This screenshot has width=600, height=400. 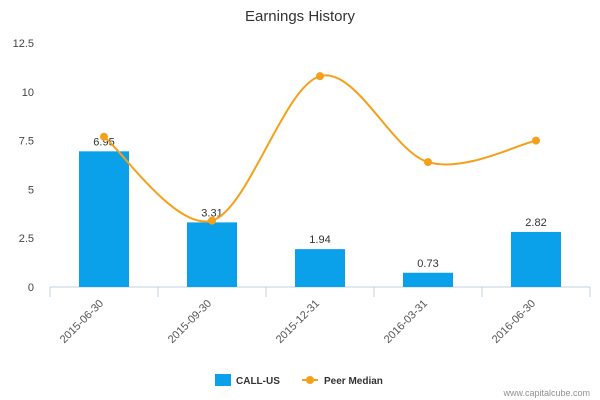 What do you see at coordinates (82, 322) in the screenshot?
I see `x-tick-label: 2015-06-30` at bounding box center [82, 322].